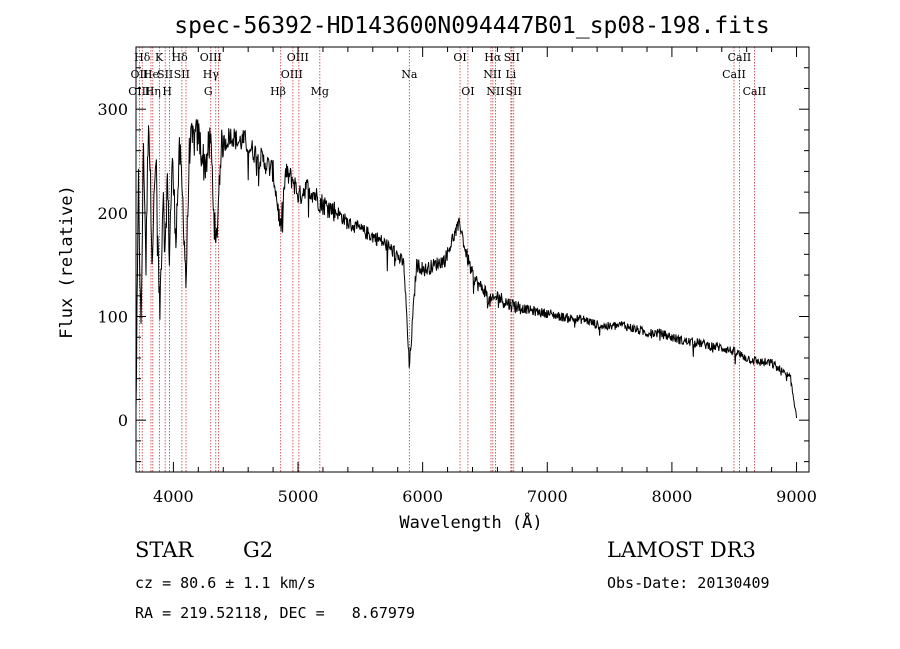  I want to click on line-label: H, so click(167, 91).